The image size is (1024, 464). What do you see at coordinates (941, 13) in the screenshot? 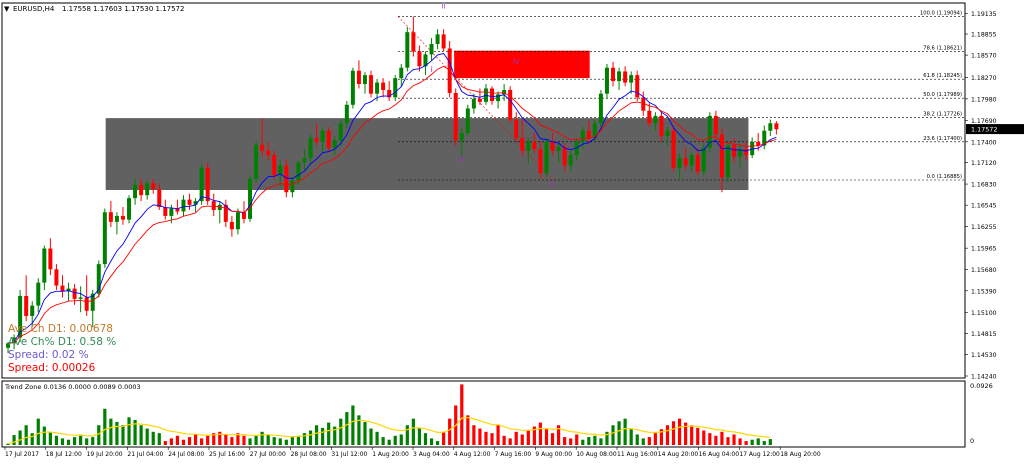
I see `fib-label: 100.0 (1.19094)` at bounding box center [941, 13].